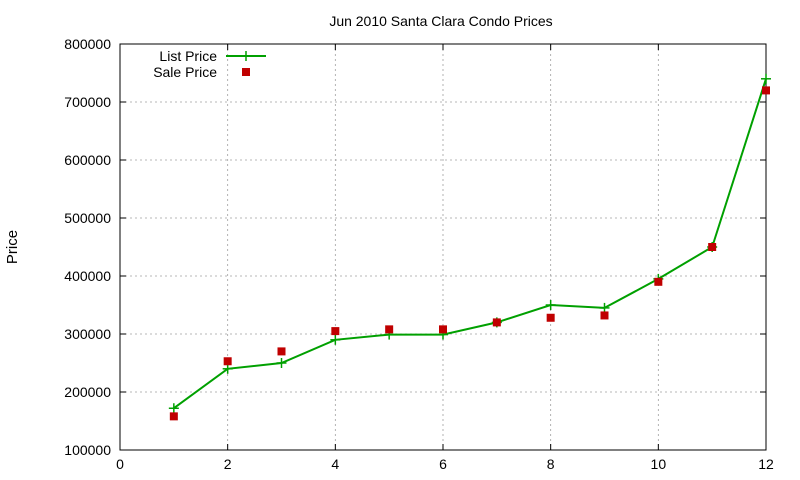  I want to click on y-tick-label: 100000, so click(87, 450).